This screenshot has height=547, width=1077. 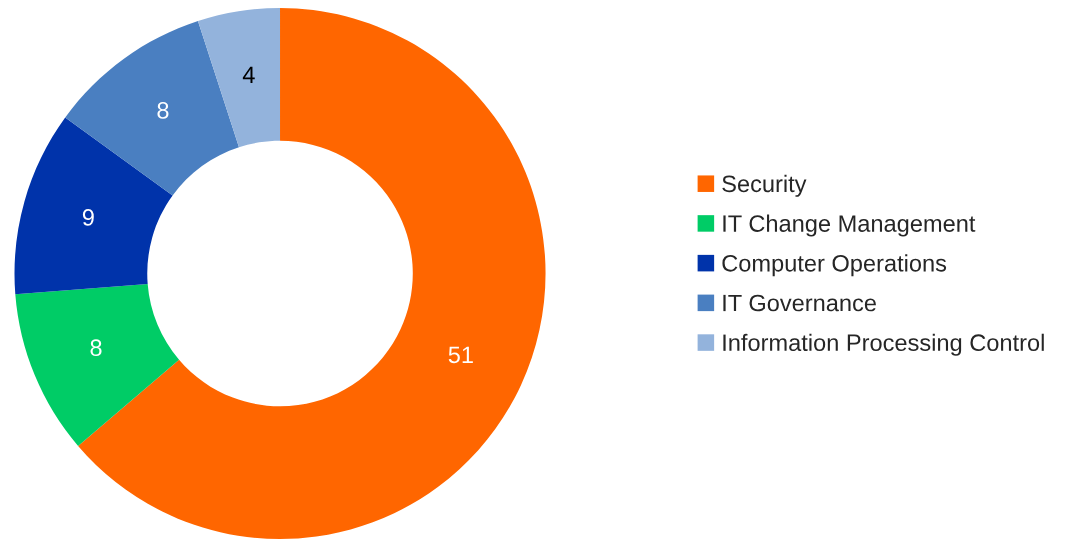 I want to click on legend-label: Computer Operations, so click(x=834, y=265).